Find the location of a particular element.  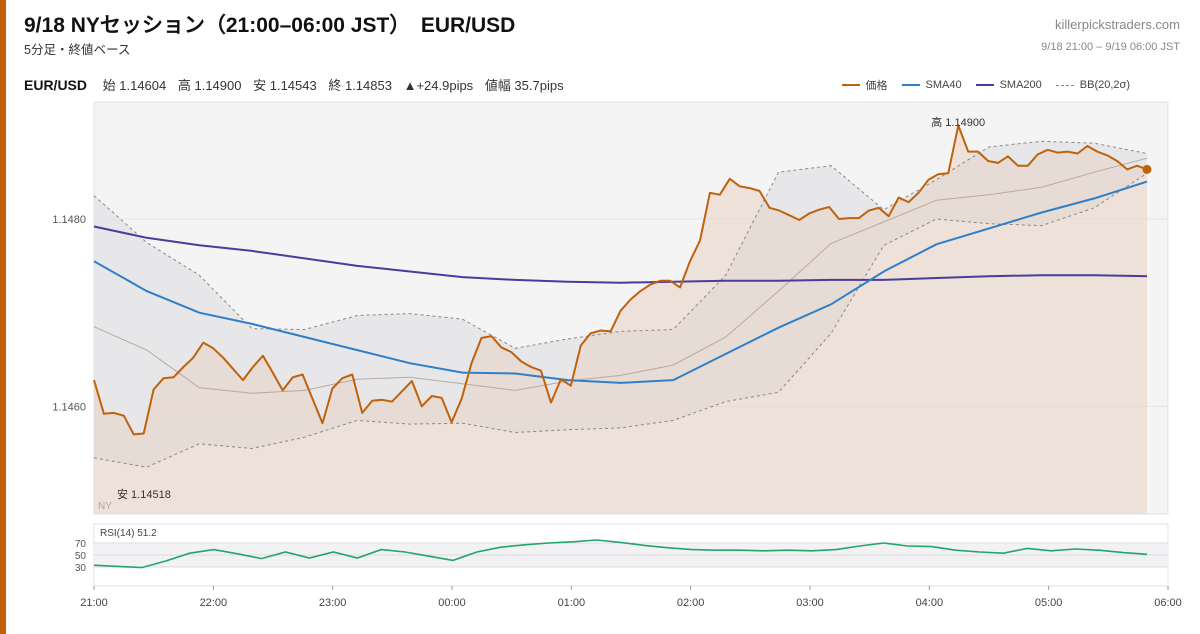

session-label: NY is located at coordinates (105, 506).